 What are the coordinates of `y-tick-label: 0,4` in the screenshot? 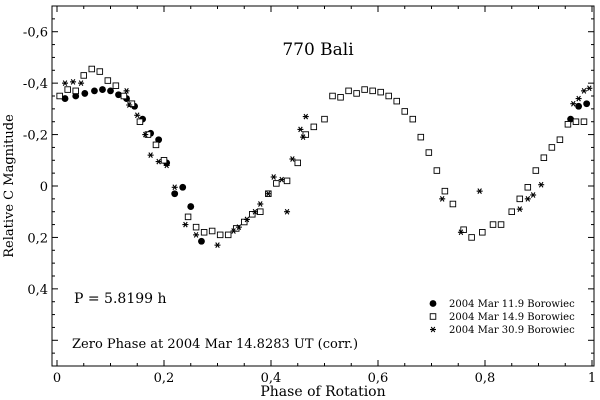 It's located at (37, 290).